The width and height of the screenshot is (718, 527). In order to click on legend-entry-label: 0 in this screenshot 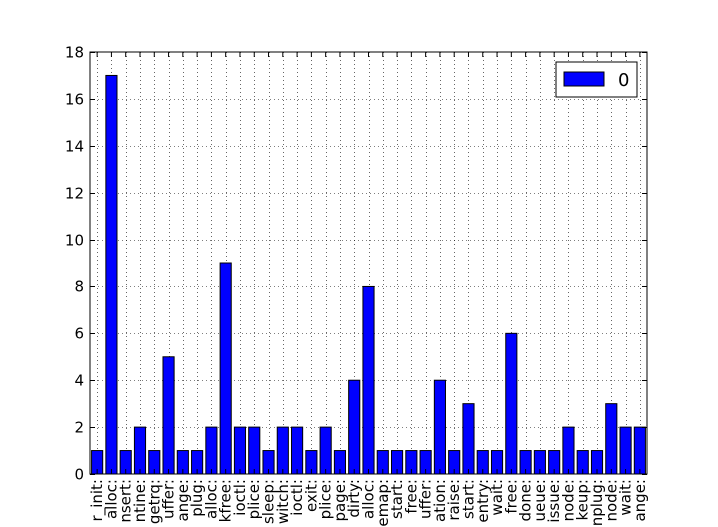, I will do `click(623, 80)`.